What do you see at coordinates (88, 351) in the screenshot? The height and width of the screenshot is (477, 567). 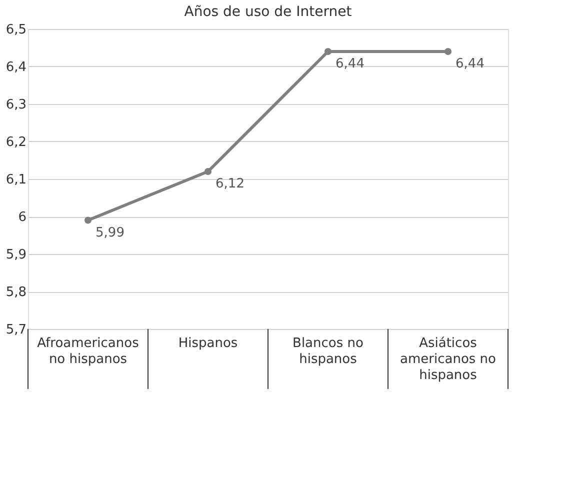 I see `x-tick-label: Afroamericanos no hispanos` at bounding box center [88, 351].